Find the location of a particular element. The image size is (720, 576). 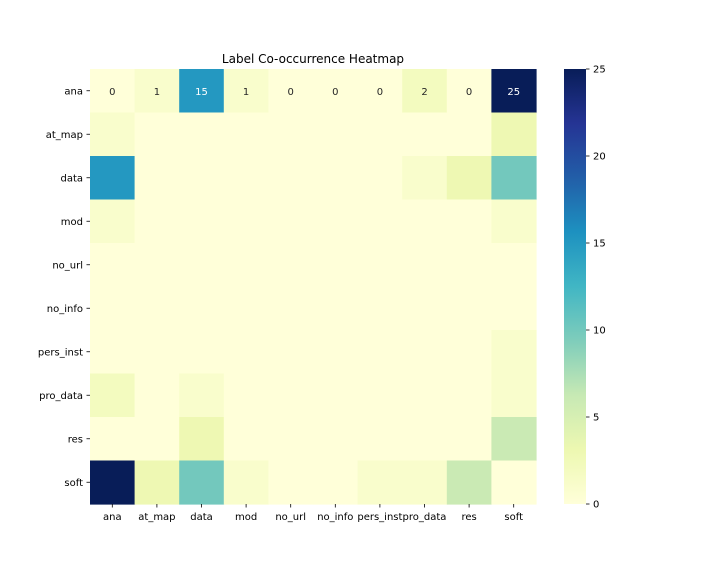

heatmap-cell-pers_inst-mod is located at coordinates (246, 352).